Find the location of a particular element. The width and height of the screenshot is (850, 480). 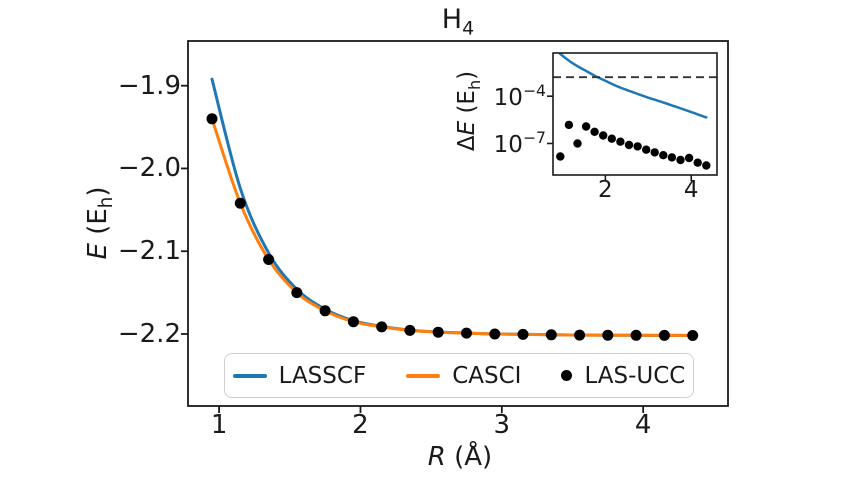

y-tick-label: −1.9 is located at coordinates (149, 85).